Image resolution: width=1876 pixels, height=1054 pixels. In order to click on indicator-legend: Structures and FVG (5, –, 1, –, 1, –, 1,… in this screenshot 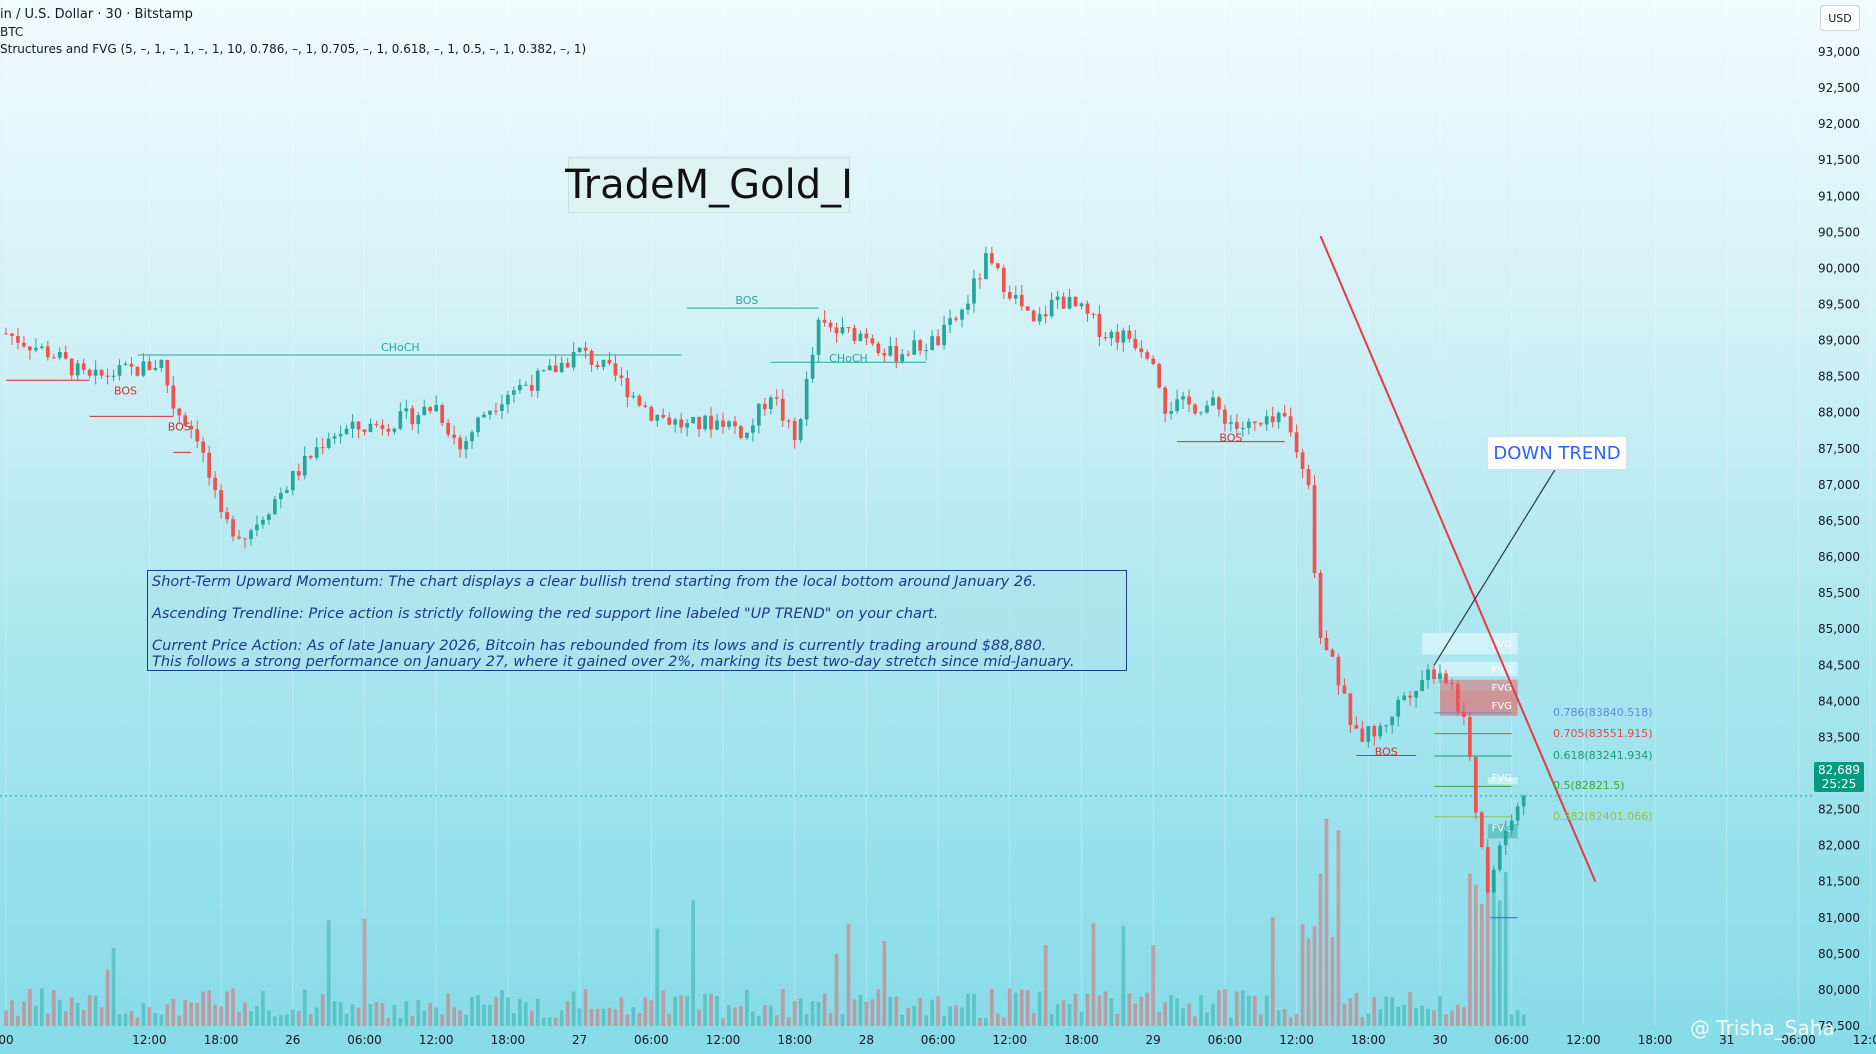, I will do `click(293, 49)`.